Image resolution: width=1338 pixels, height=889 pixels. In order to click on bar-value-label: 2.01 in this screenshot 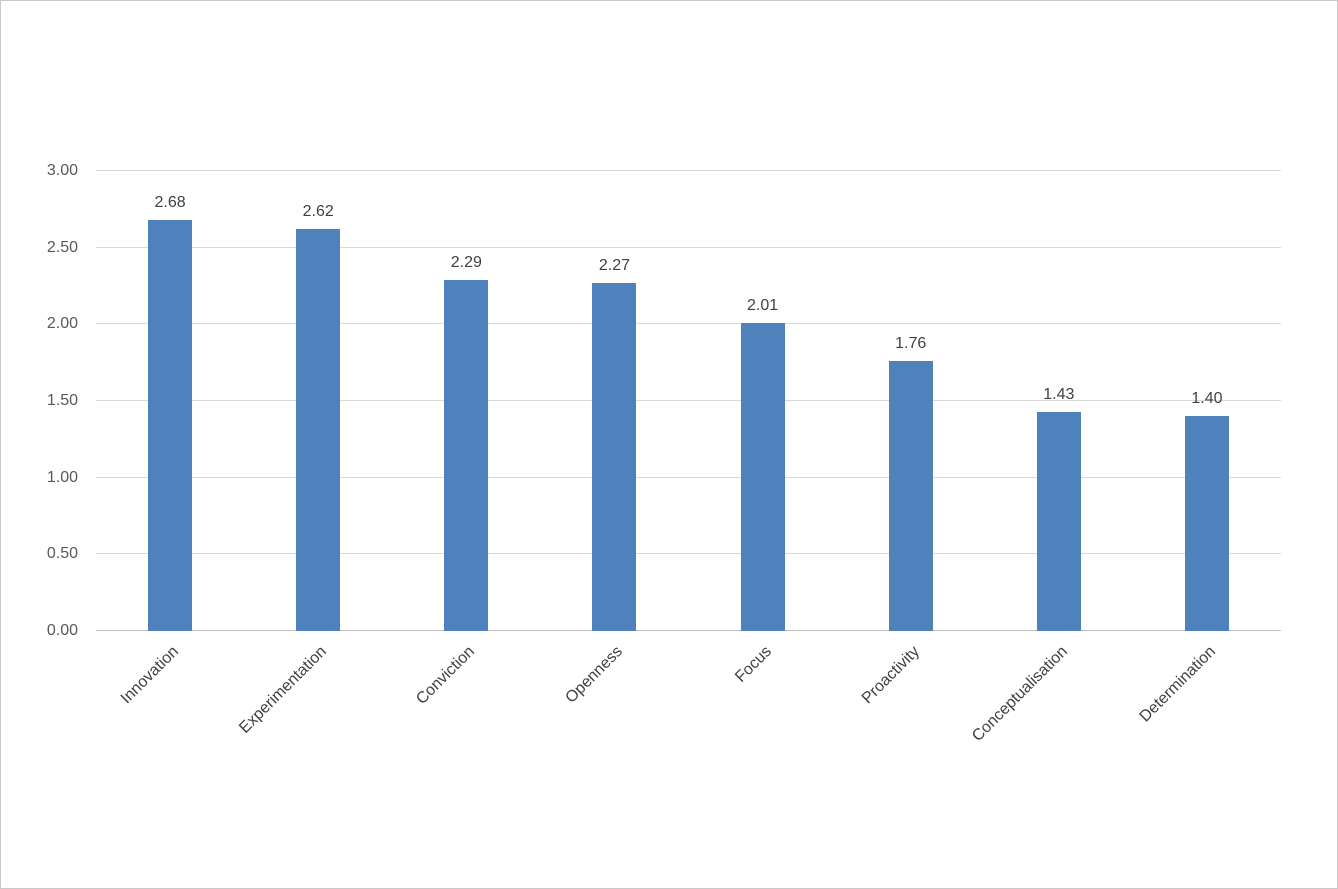, I will do `click(762, 305)`.